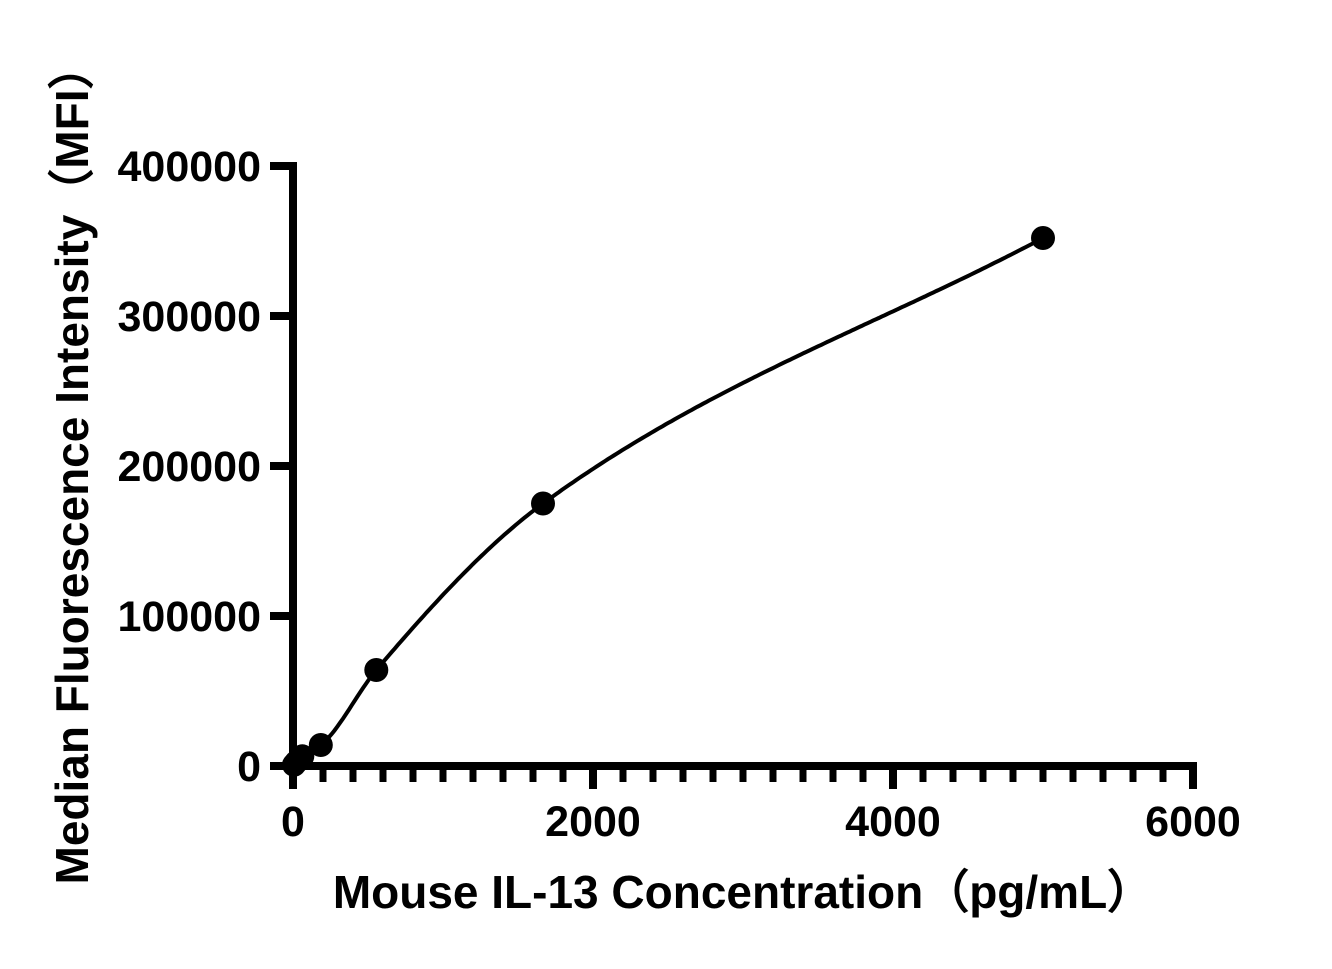 The image size is (1332, 969). What do you see at coordinates (293, 822) in the screenshot?
I see `x-tick-label: 0` at bounding box center [293, 822].